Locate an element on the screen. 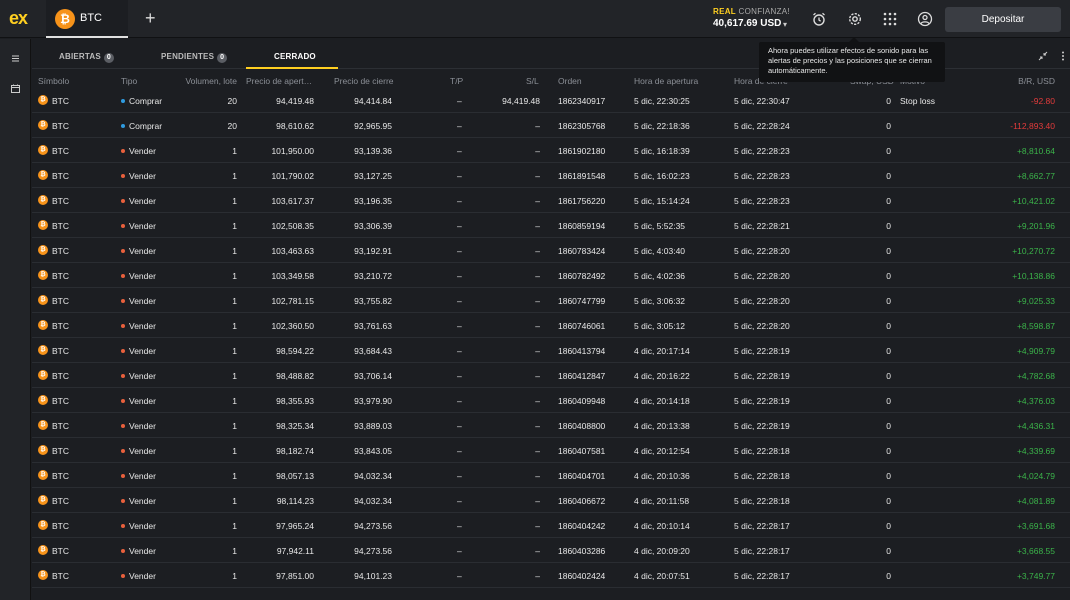 The width and height of the screenshot is (1070, 600). open-price-cell: 102,508.35 is located at coordinates (292, 226).